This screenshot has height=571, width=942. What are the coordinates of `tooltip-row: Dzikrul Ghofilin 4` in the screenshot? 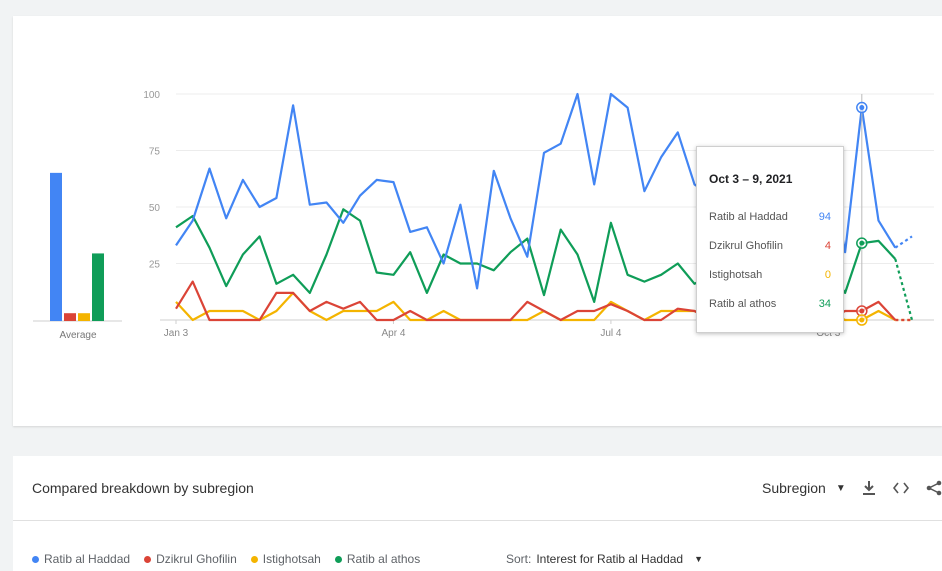 It's located at (770, 248).